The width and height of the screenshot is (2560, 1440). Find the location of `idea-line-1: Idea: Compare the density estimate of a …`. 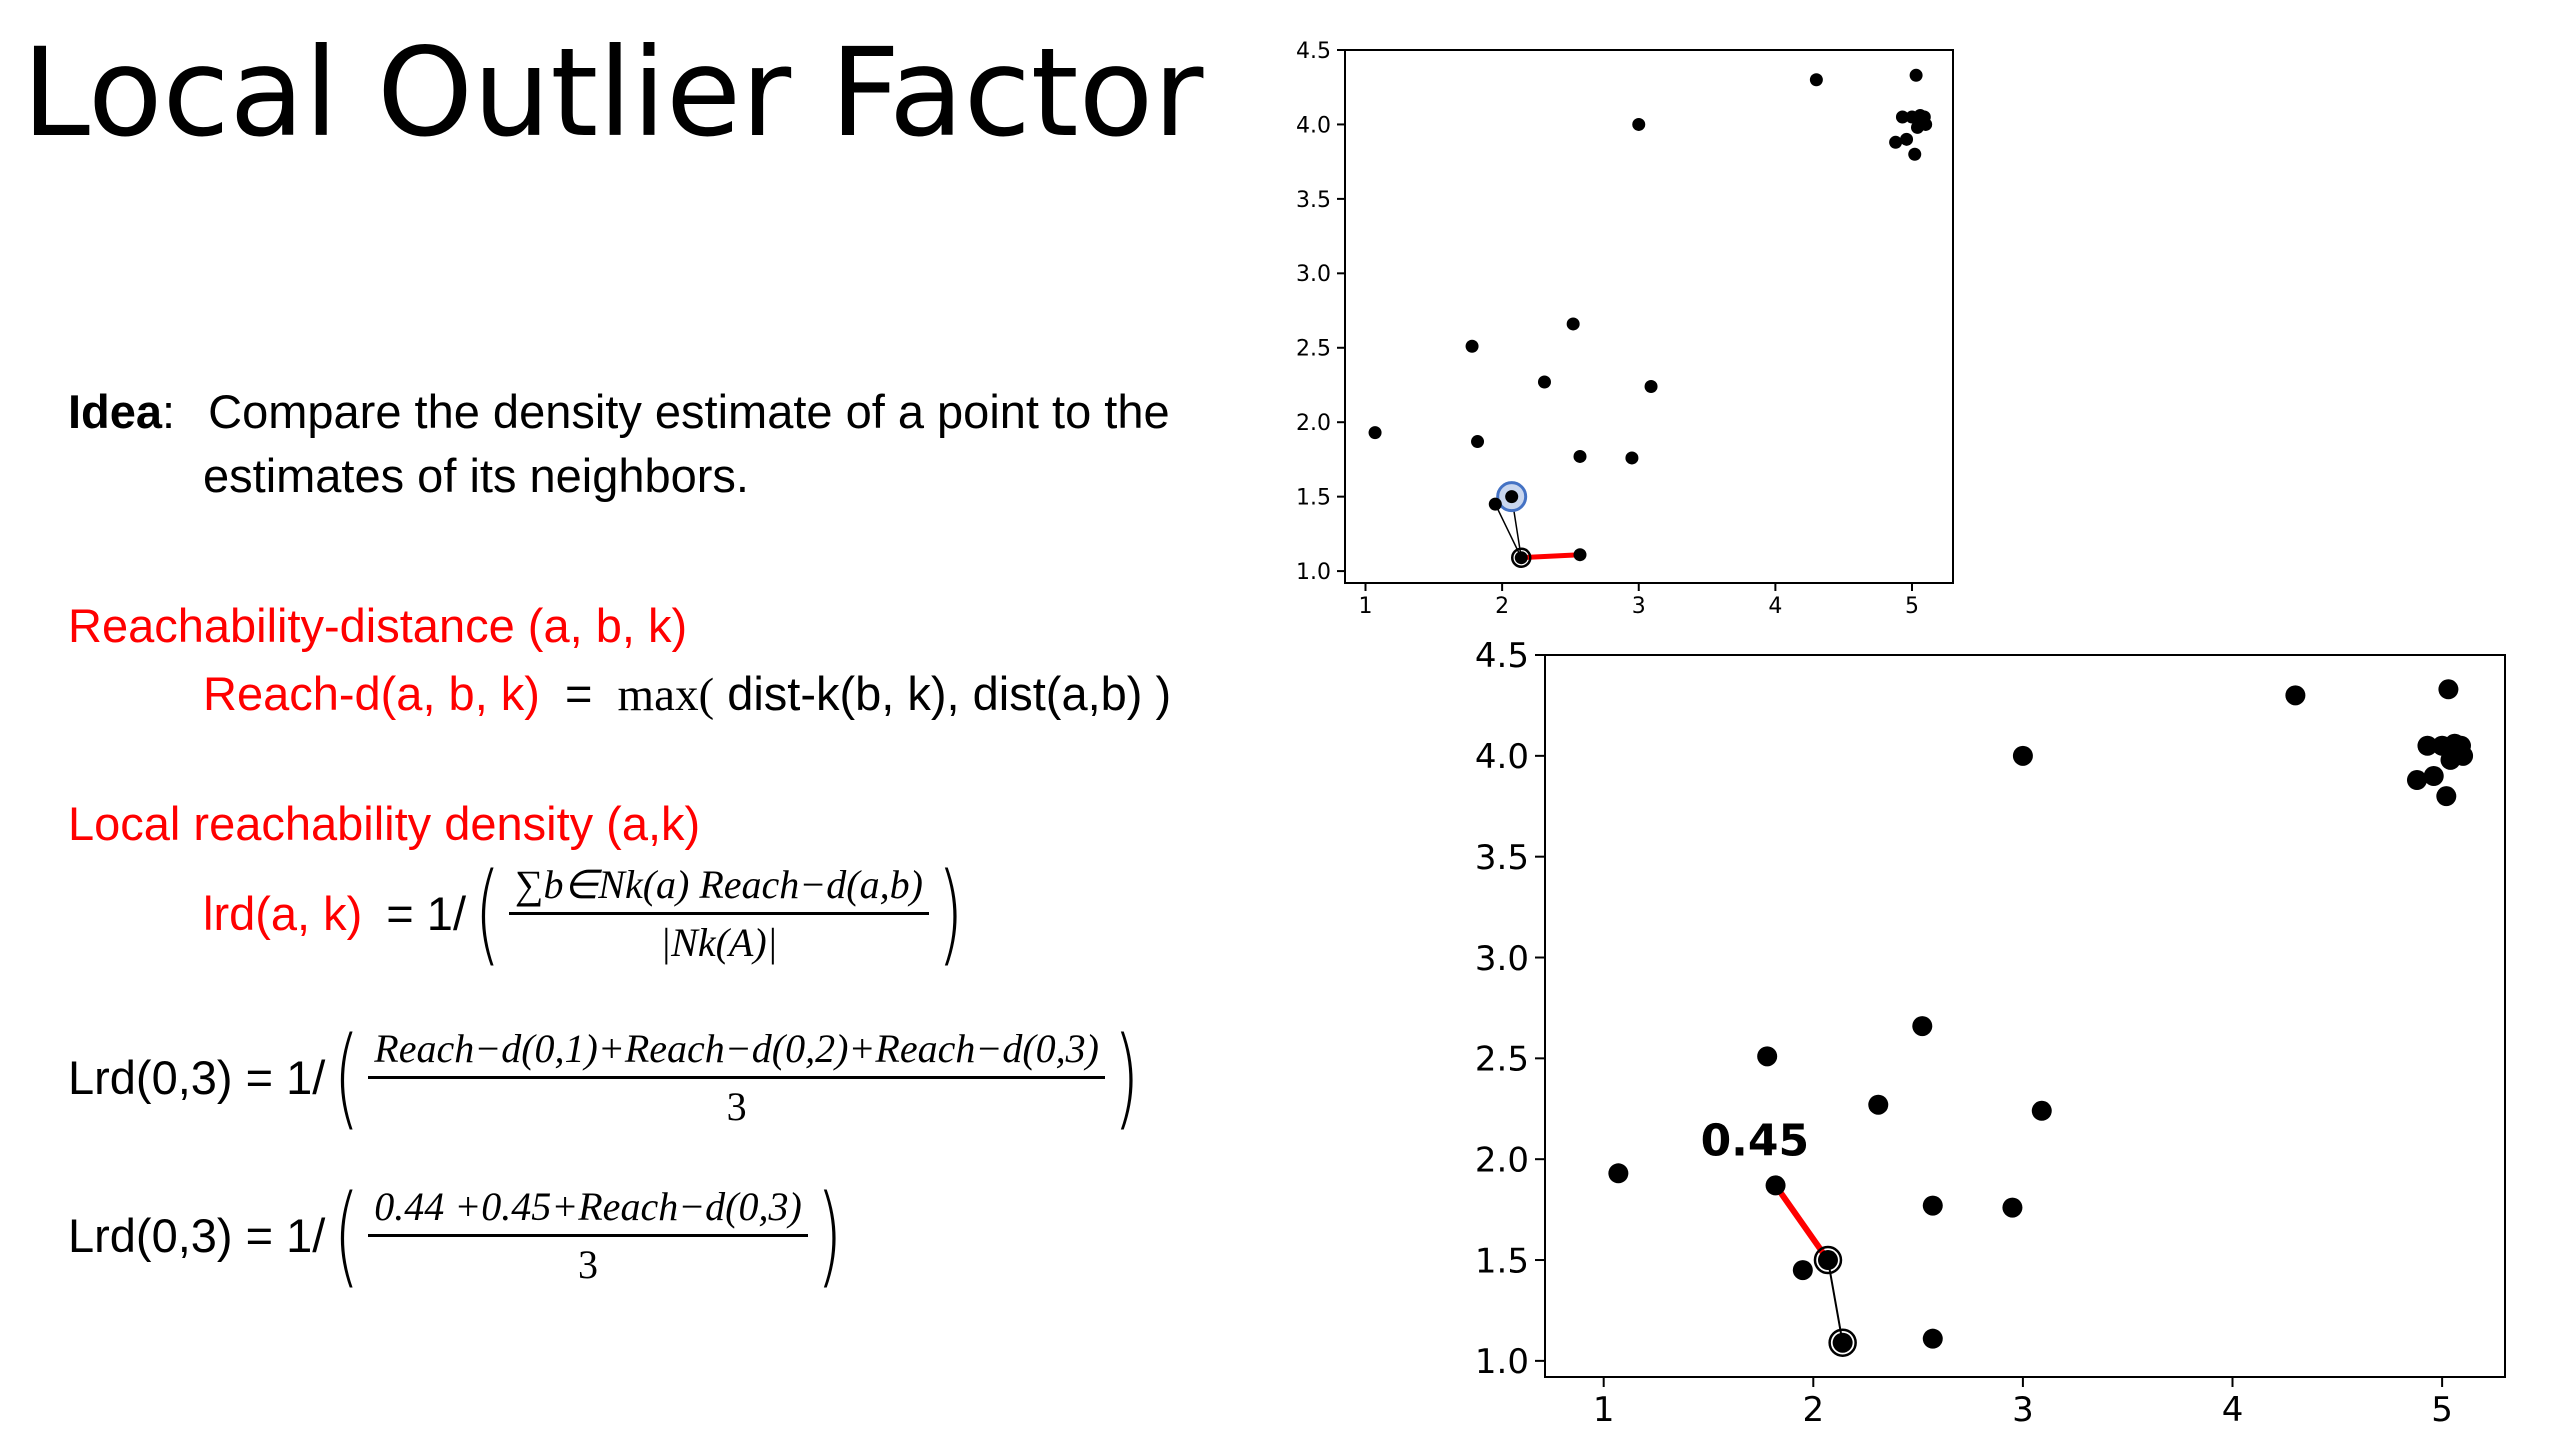

idea-line-1: Idea: Compare the density estimate of a … is located at coordinates (619, 411).